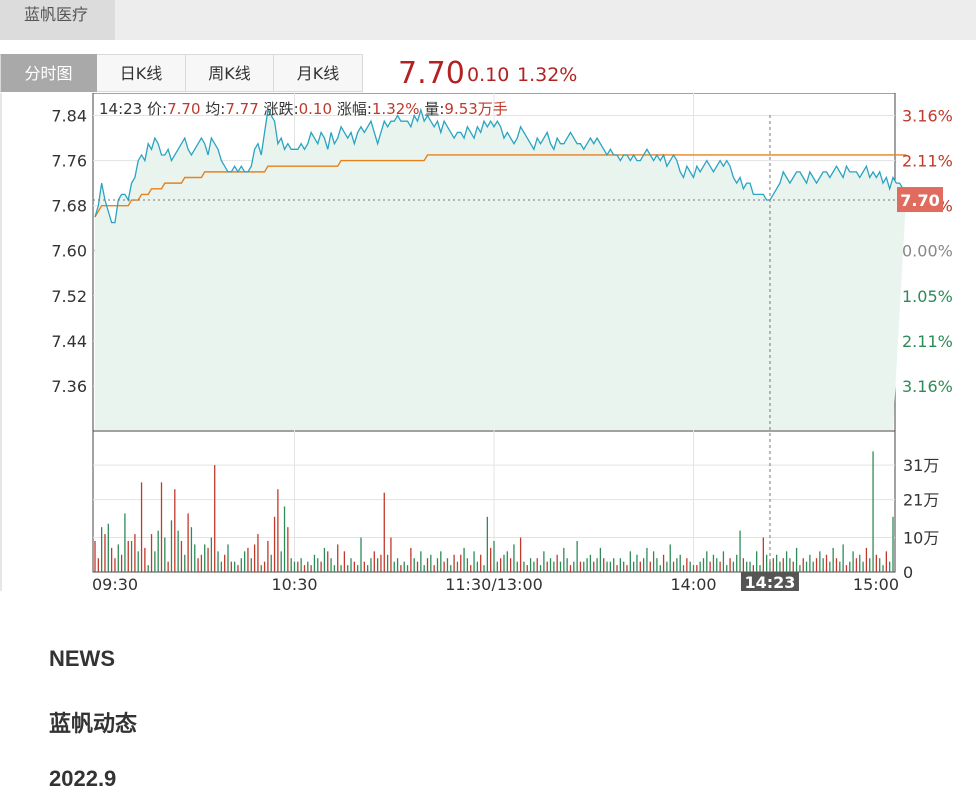 Image resolution: width=976 pixels, height=803 pixels. What do you see at coordinates (927, 251) in the screenshot?
I see `pct-tick-label: 0.00%` at bounding box center [927, 251].